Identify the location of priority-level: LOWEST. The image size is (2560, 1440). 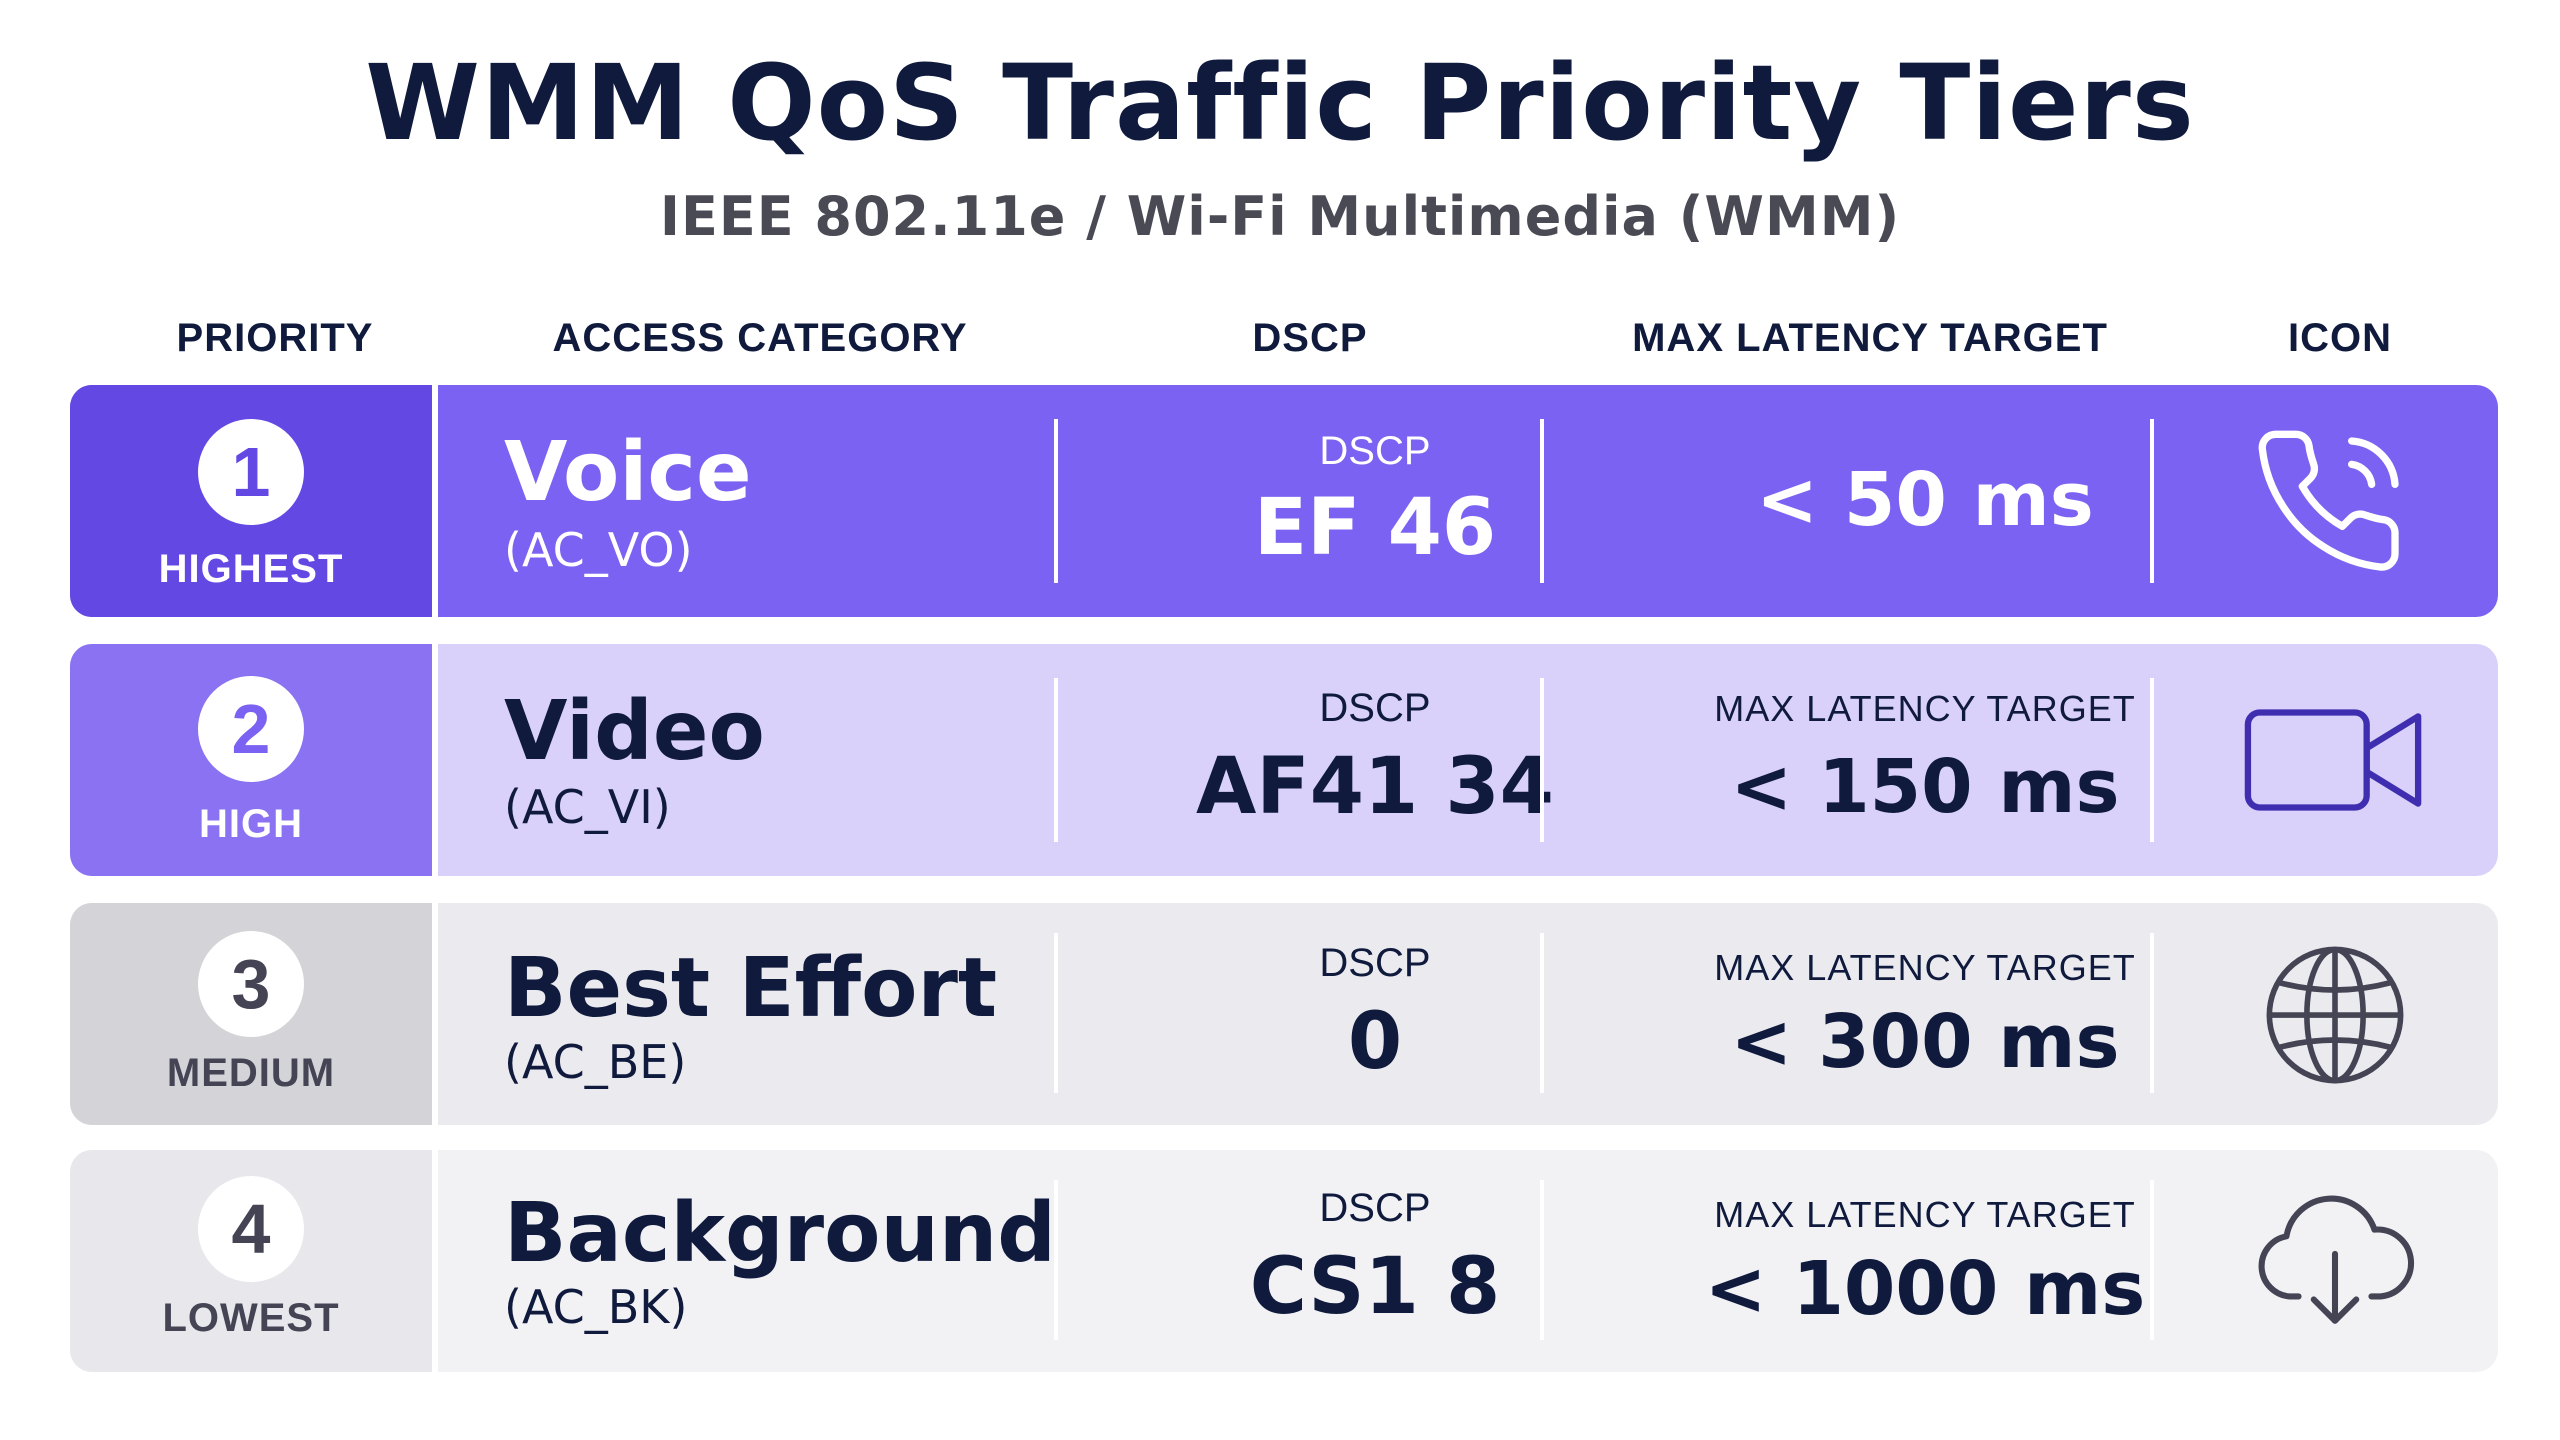
(251, 1318).